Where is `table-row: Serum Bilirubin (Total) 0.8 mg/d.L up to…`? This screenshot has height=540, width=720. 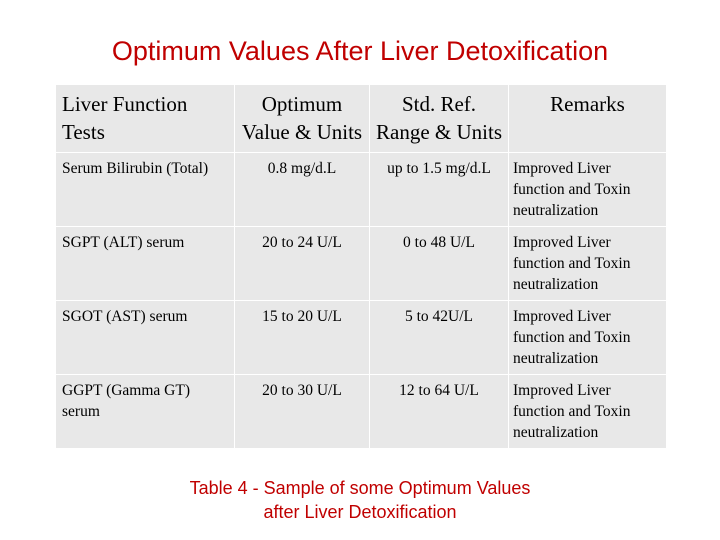 table-row: Serum Bilirubin (Total) 0.8 mg/d.L up to… is located at coordinates (361, 189).